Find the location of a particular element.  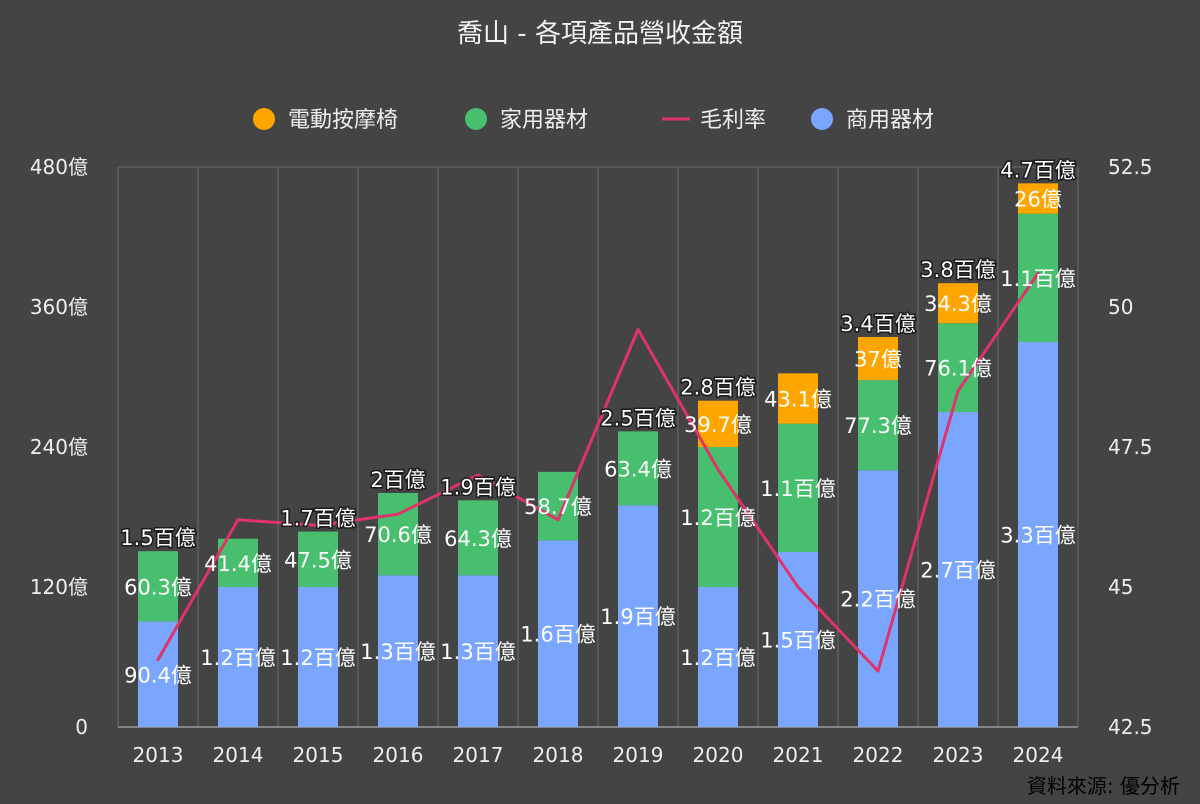

legend-label: 電動按摩椅 is located at coordinates (343, 120).